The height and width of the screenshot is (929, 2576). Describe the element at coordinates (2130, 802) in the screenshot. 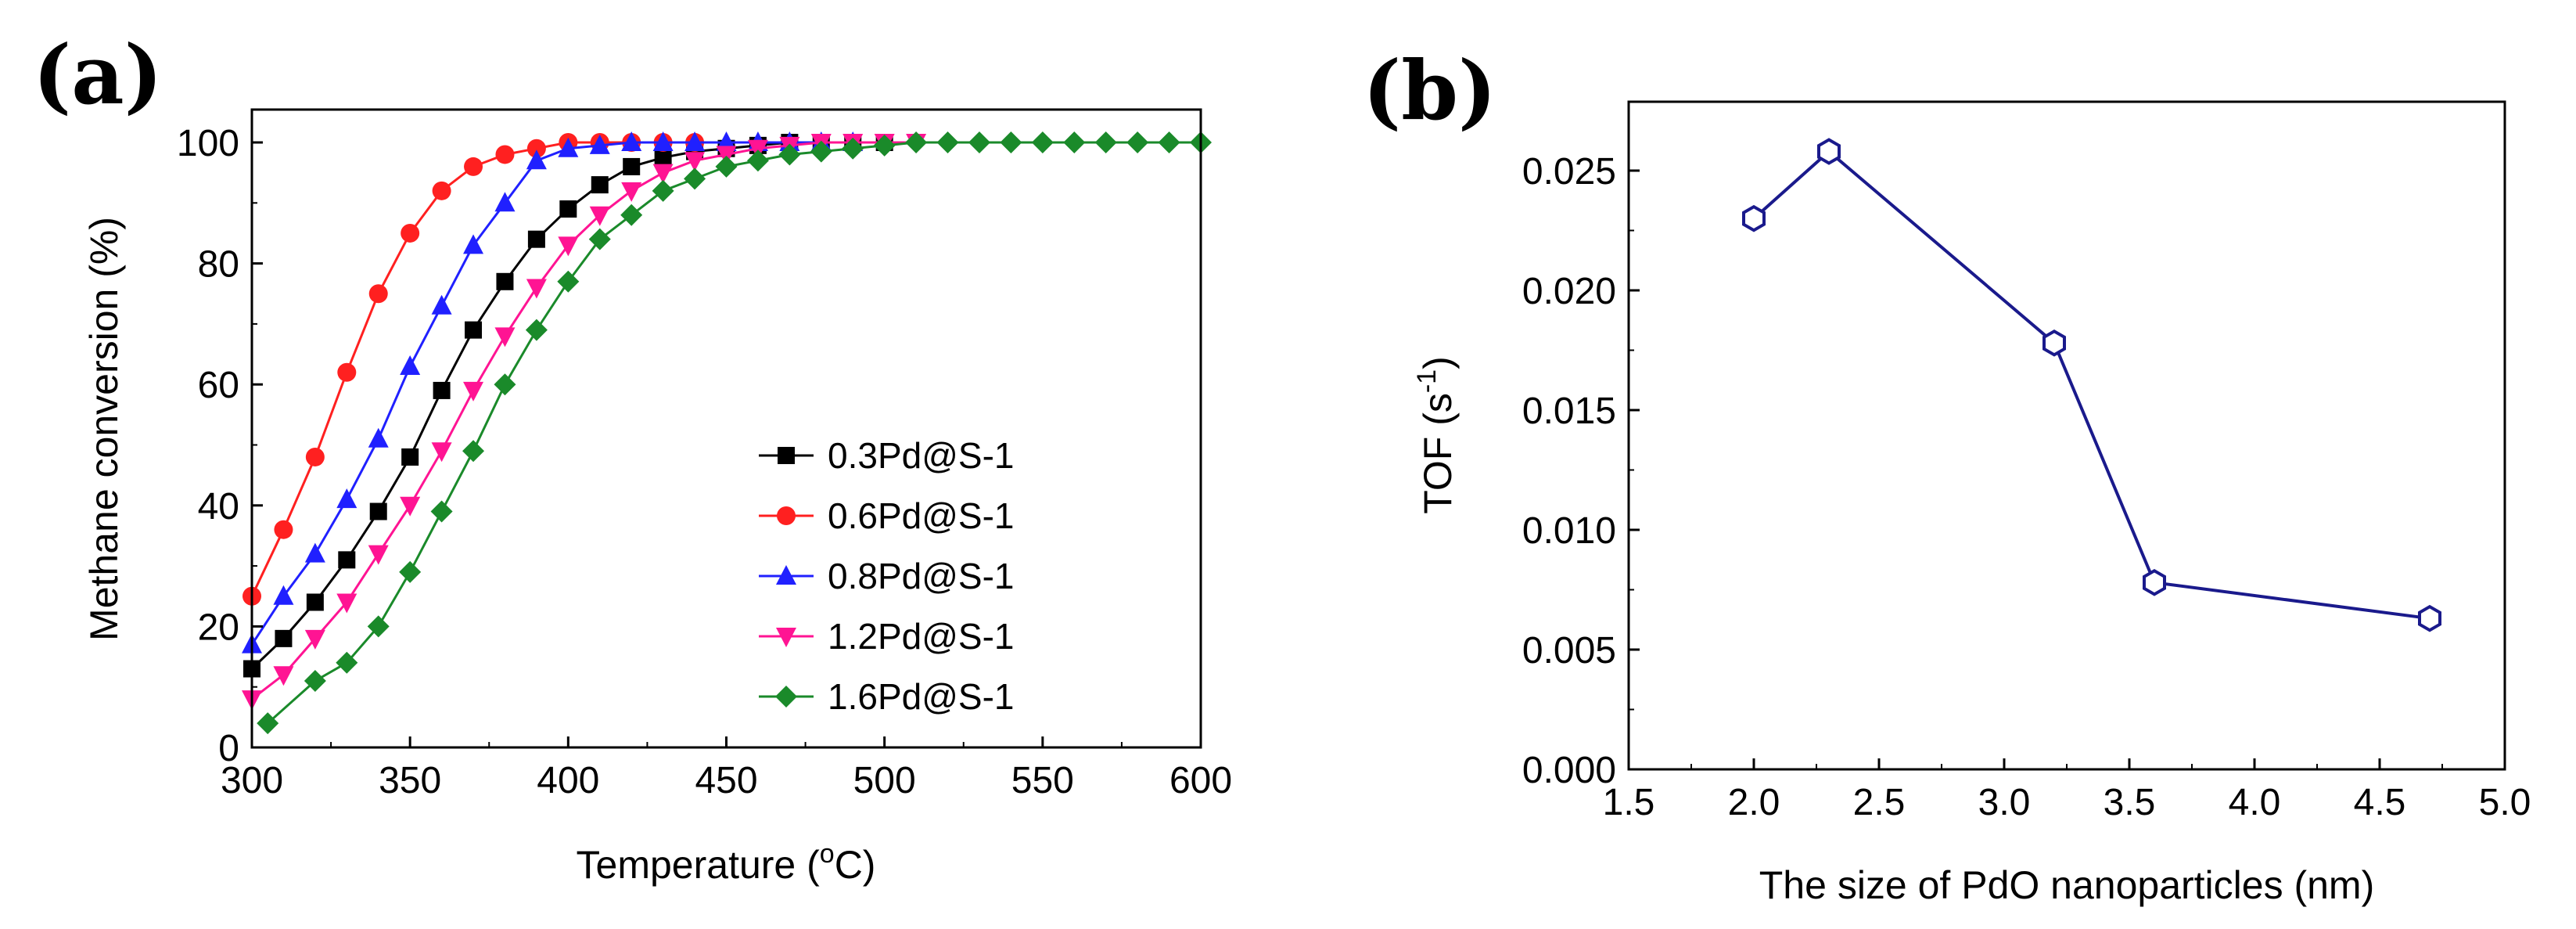

I see `x-tick-label: 3.5` at that location.